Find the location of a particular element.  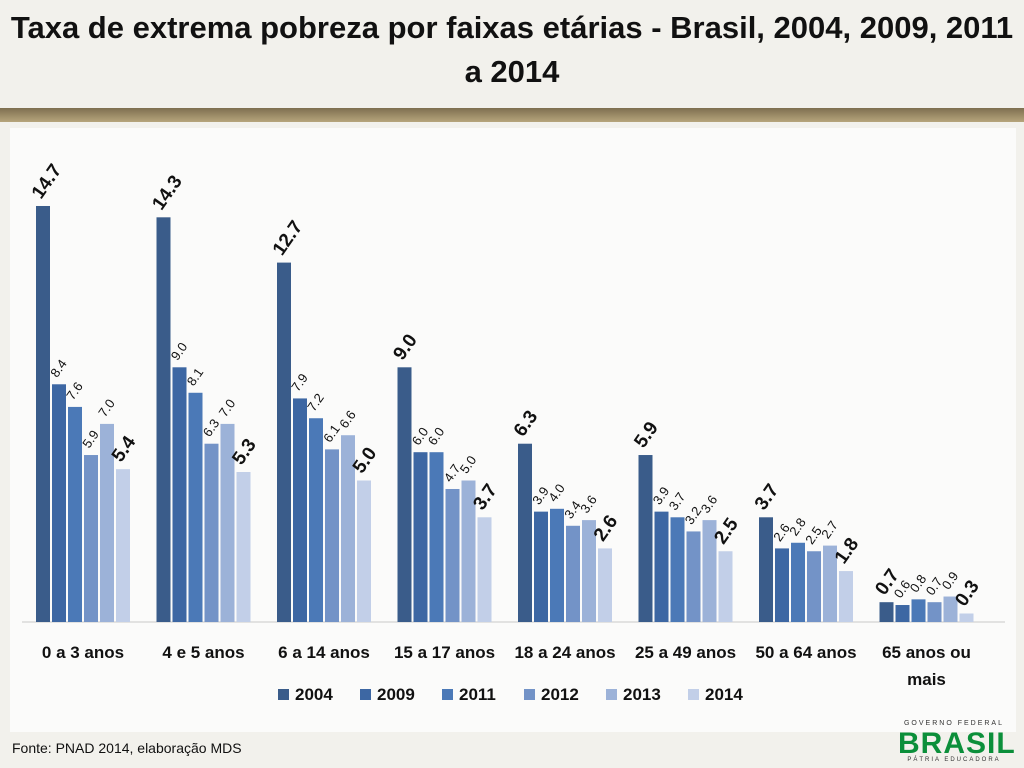

data-label-2004-6: 3.7 is located at coordinates (767, 497).